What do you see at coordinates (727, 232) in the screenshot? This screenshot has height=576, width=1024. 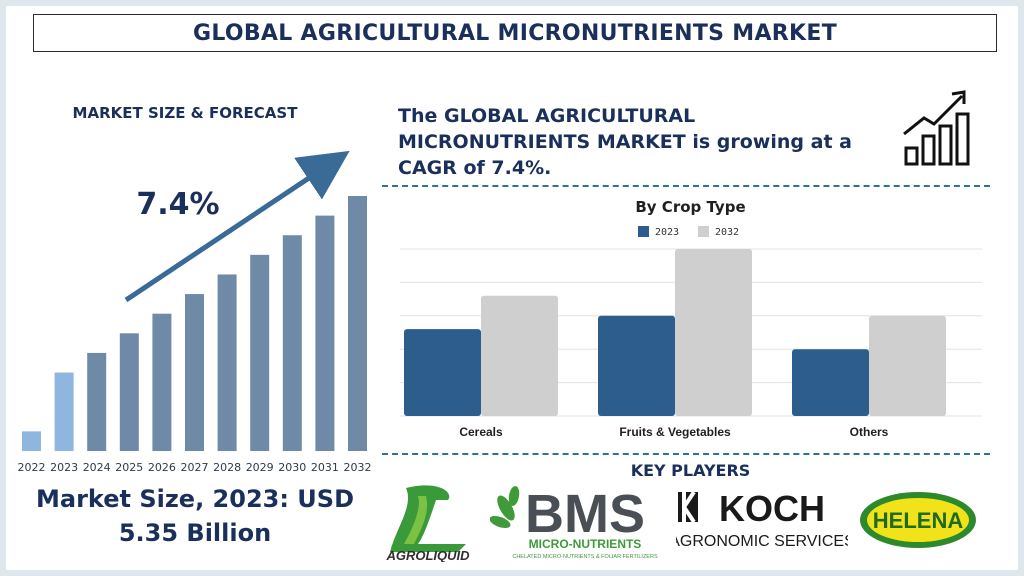 I see `legend-label: 2032` at bounding box center [727, 232].